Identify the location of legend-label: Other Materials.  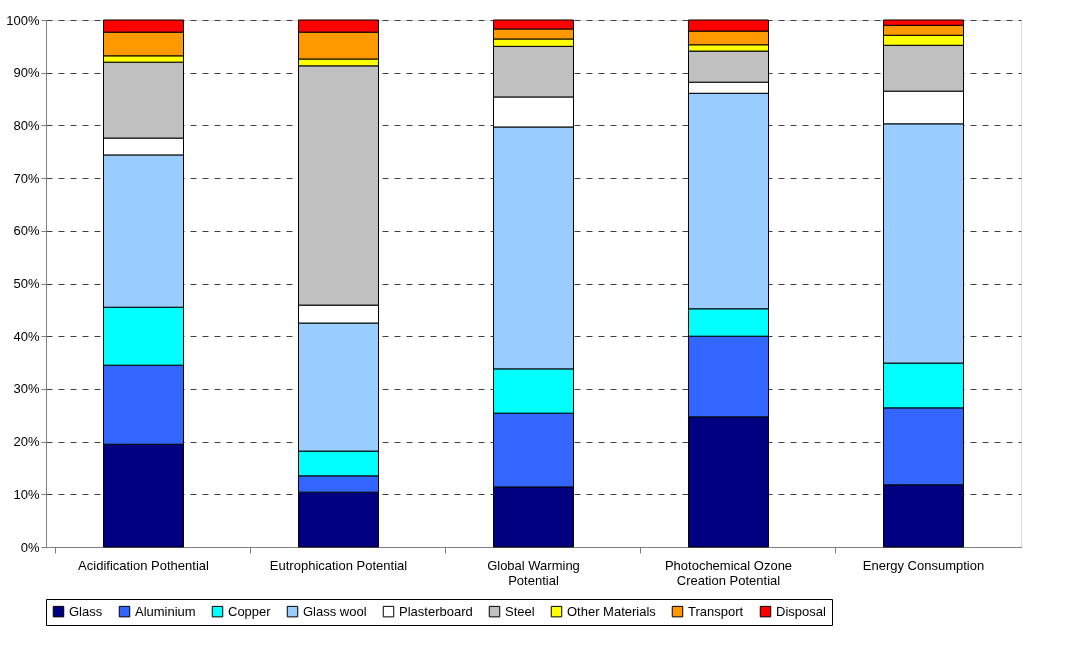
(612, 611).